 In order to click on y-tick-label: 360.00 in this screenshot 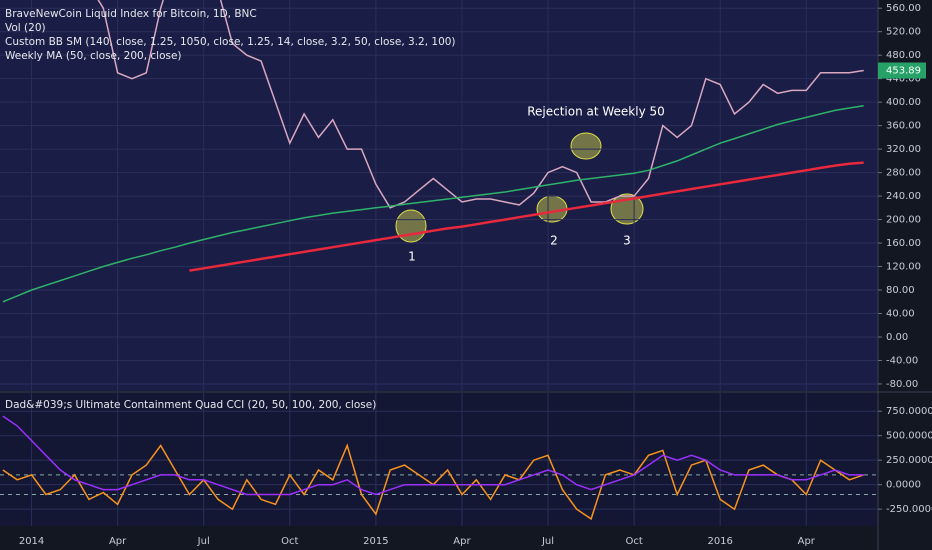, I will do `click(903, 126)`.